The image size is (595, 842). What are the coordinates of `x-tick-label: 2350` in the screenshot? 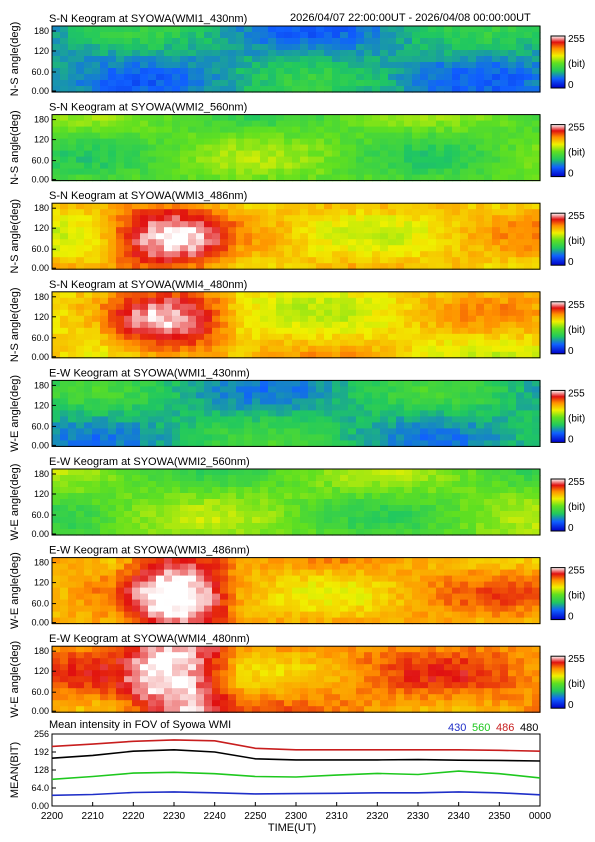 It's located at (499, 816).